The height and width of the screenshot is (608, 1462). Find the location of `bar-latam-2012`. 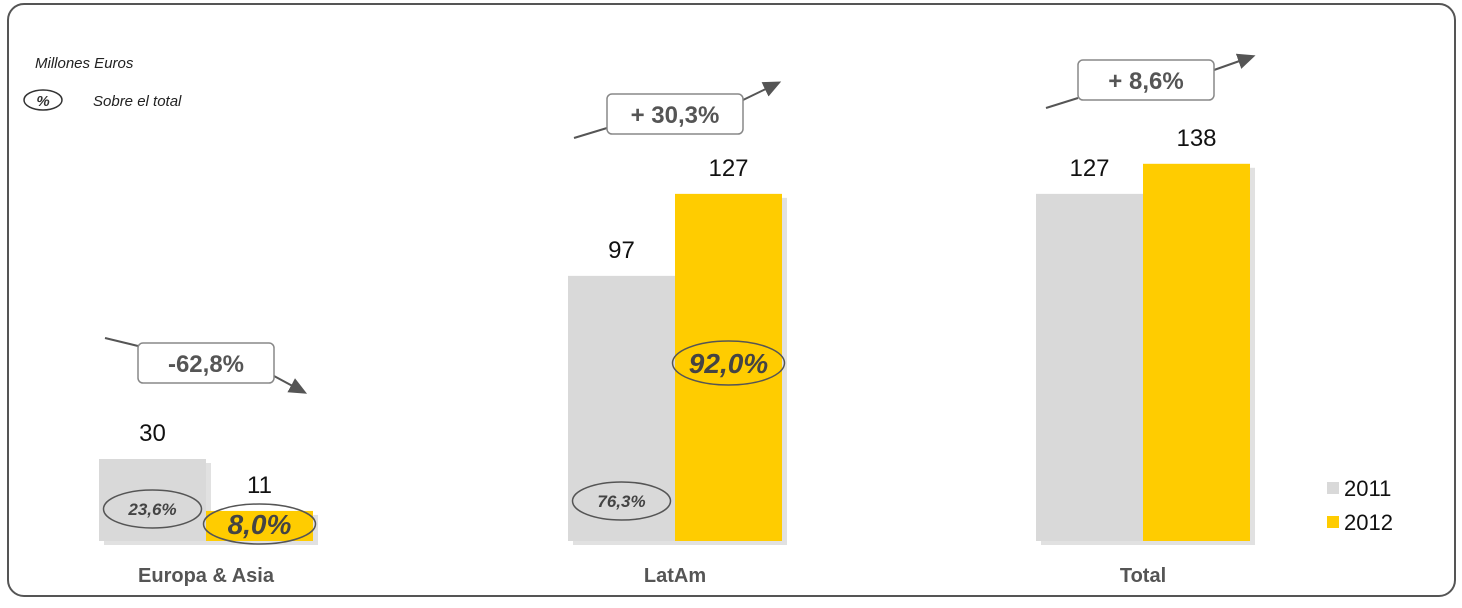

bar-latam-2012 is located at coordinates (728, 367).